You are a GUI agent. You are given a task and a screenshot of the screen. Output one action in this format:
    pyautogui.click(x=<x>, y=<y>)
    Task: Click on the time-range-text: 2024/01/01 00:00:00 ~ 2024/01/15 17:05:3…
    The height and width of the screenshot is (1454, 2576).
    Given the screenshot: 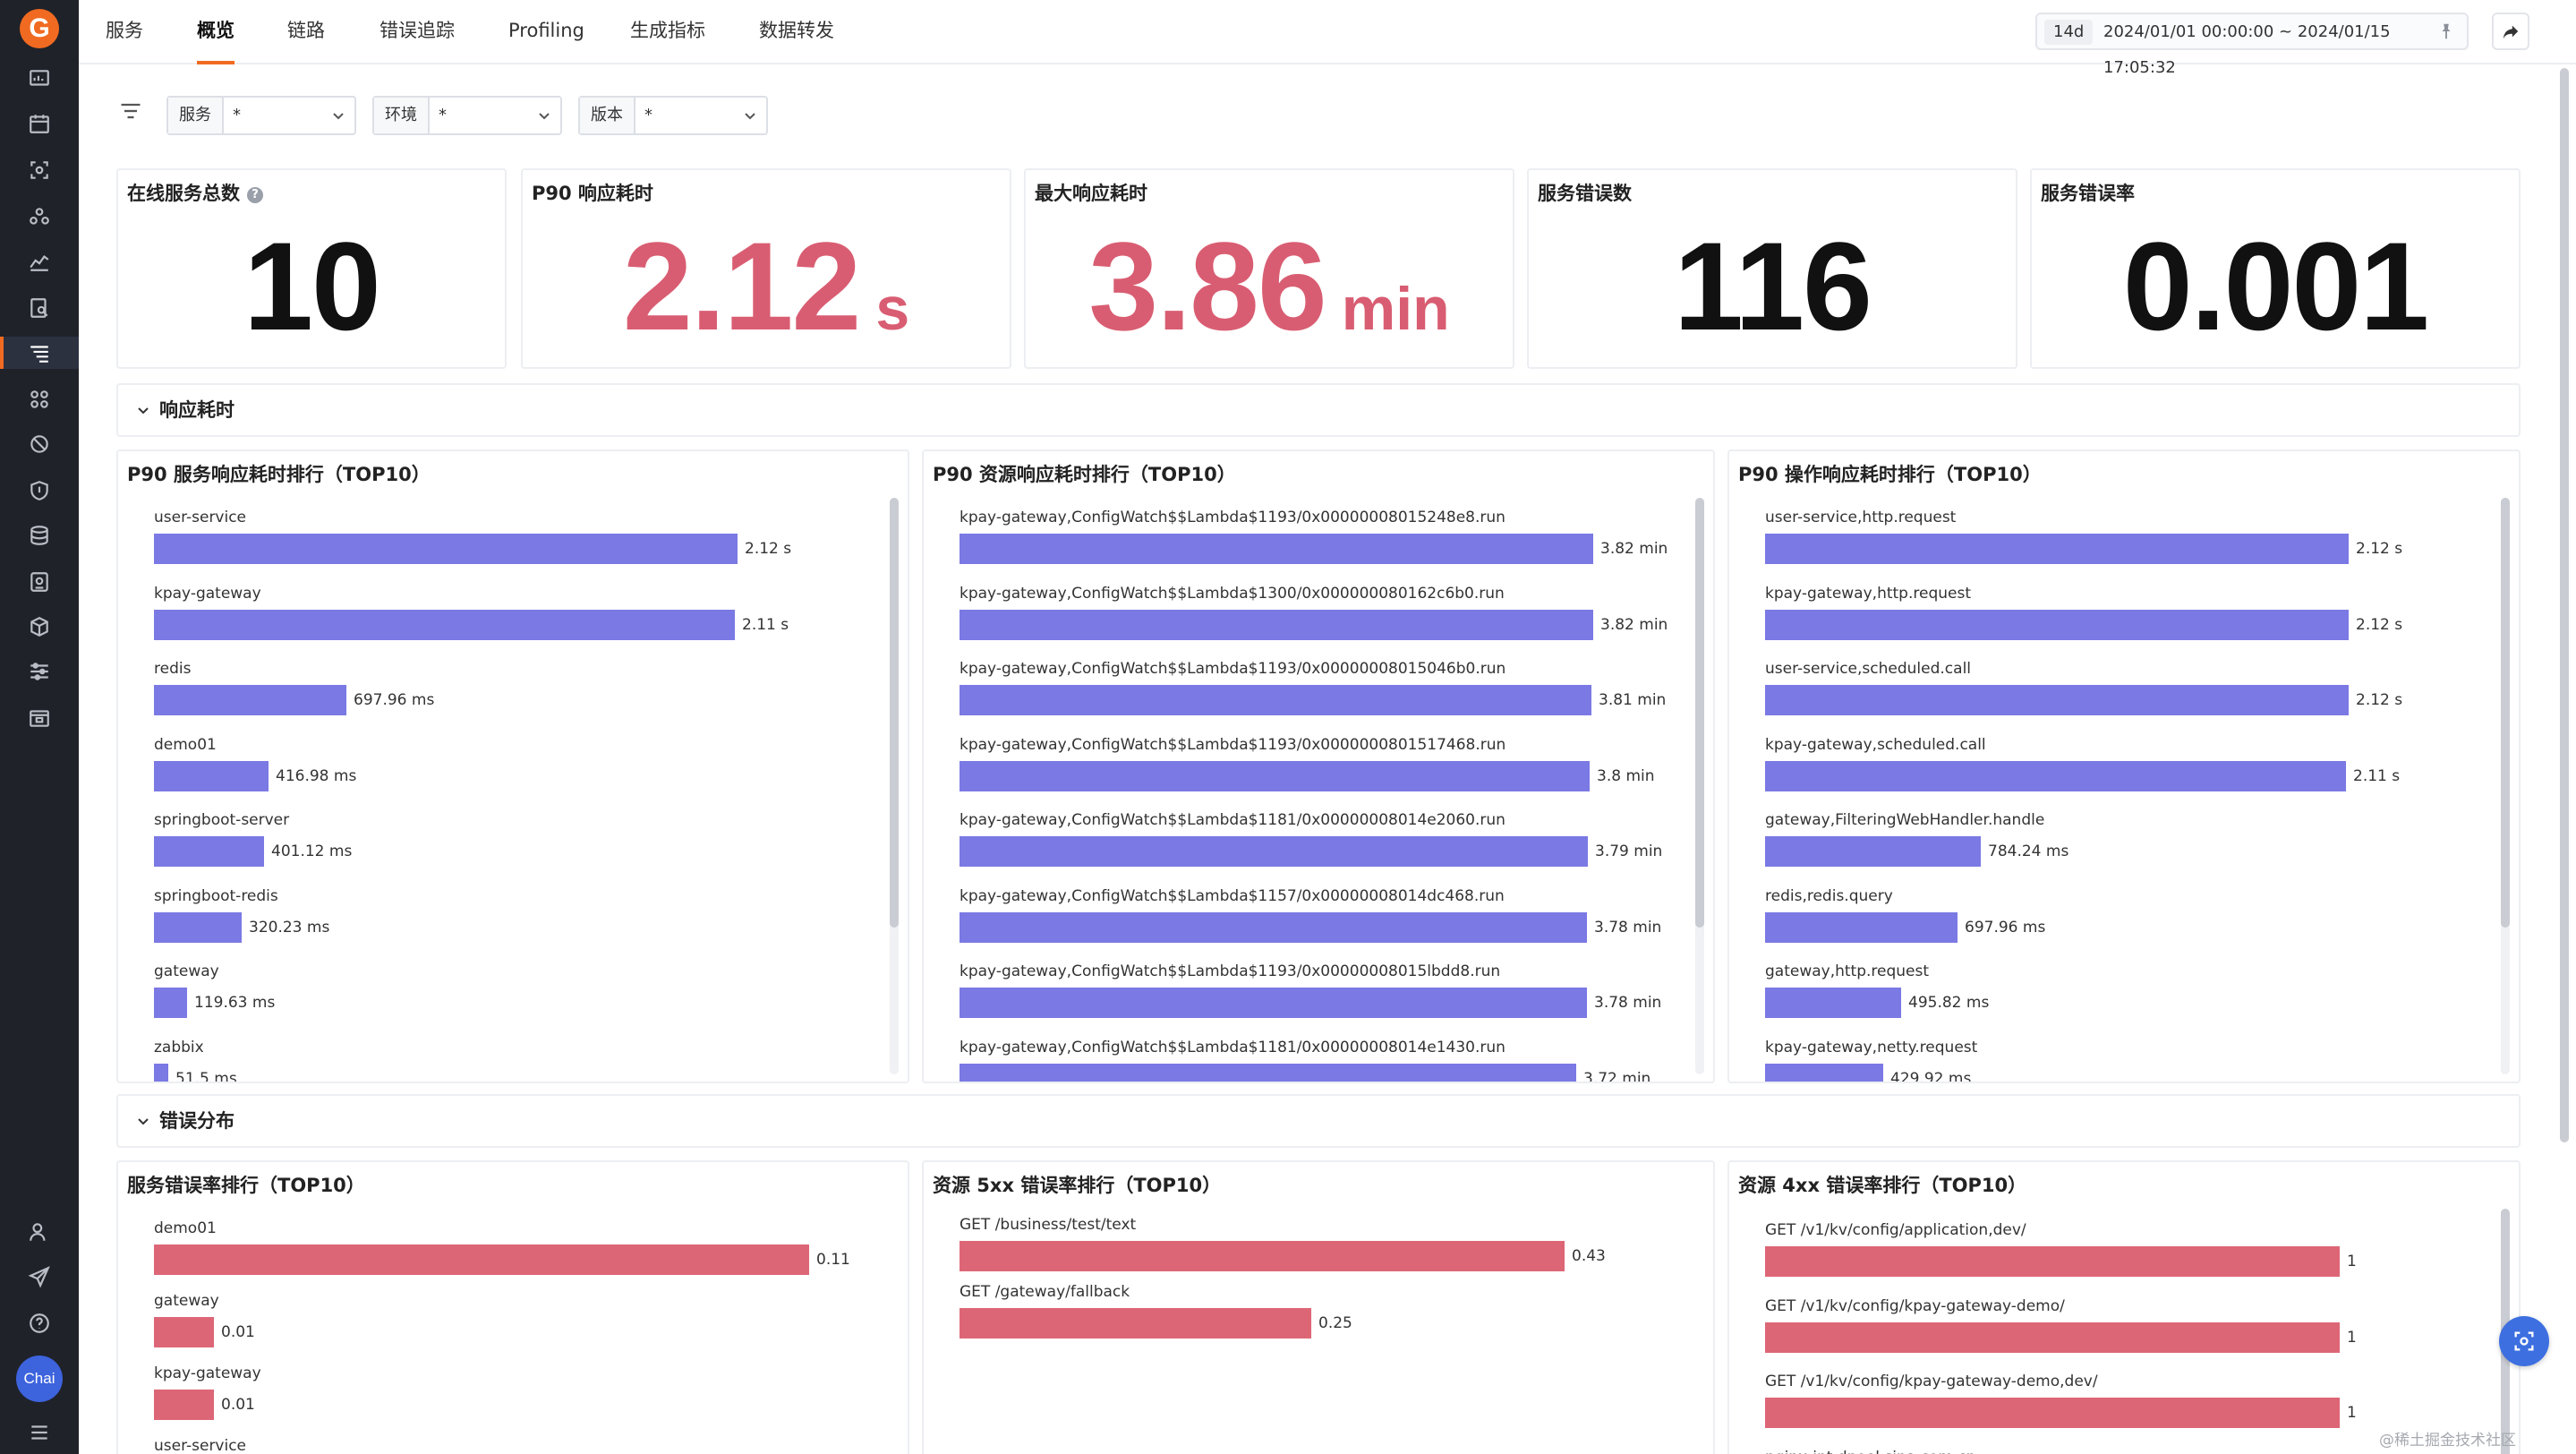 What is the action you would take?
    pyautogui.click(x=2247, y=49)
    